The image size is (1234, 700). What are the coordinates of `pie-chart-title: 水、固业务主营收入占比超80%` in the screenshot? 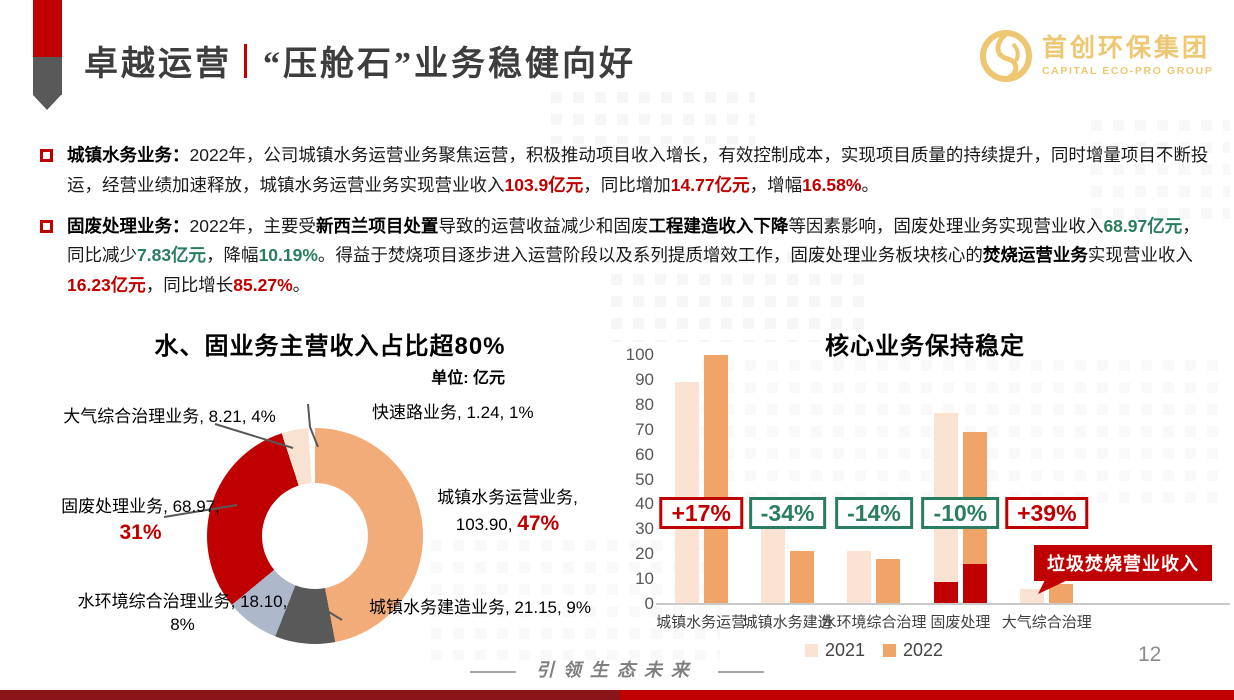 It's located at (330, 346).